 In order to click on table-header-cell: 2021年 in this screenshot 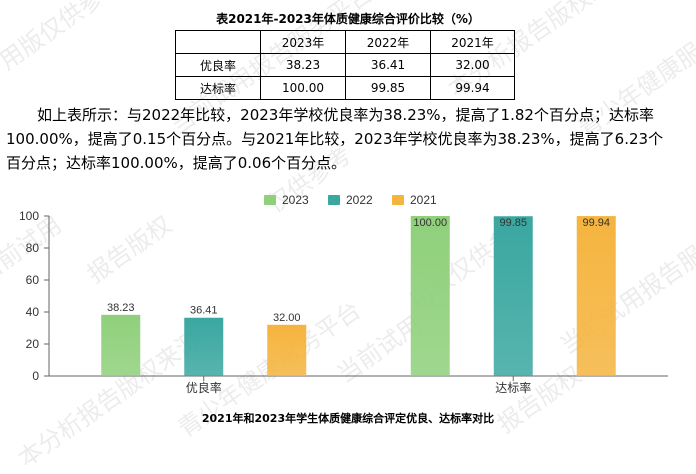, I will do `click(472, 42)`.